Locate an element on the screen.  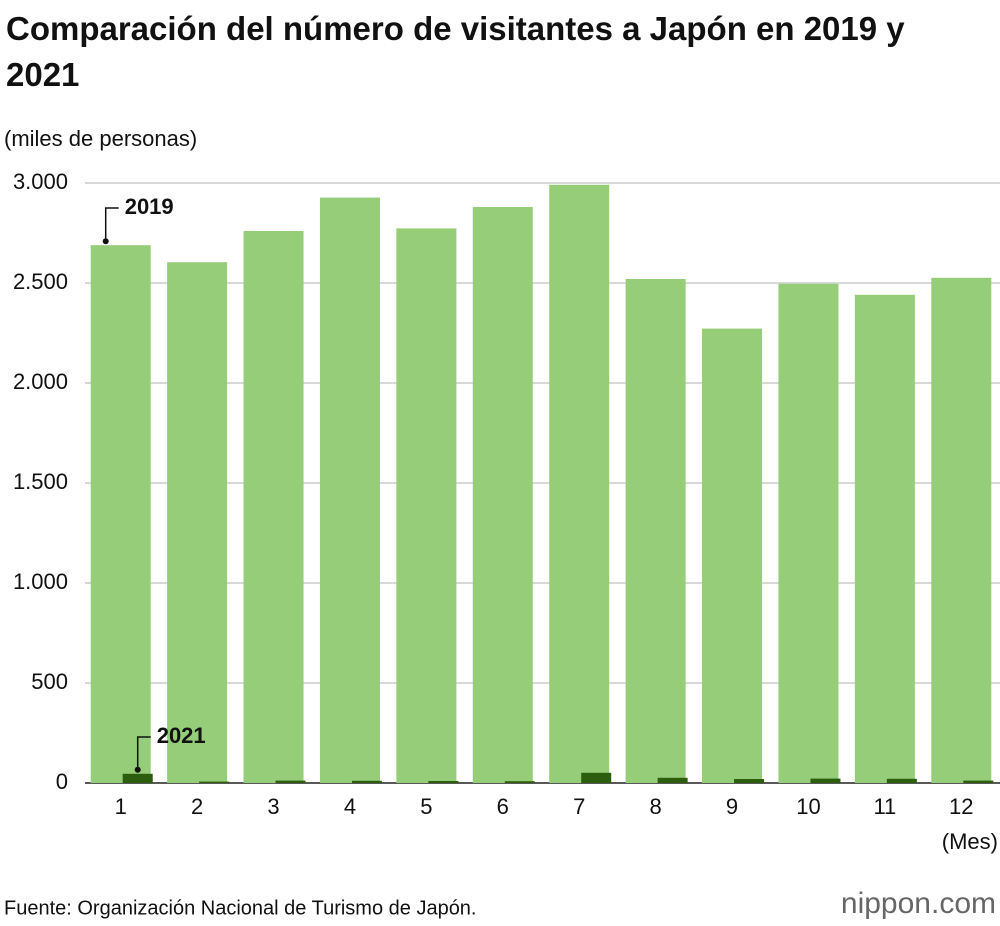
y-tick-label: 0 is located at coordinates (62, 781).